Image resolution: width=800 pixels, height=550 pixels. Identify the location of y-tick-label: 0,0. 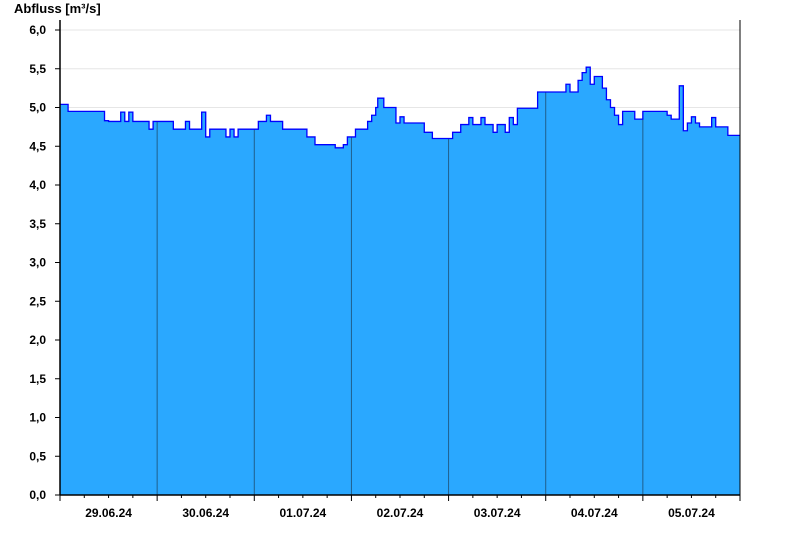
(37, 495).